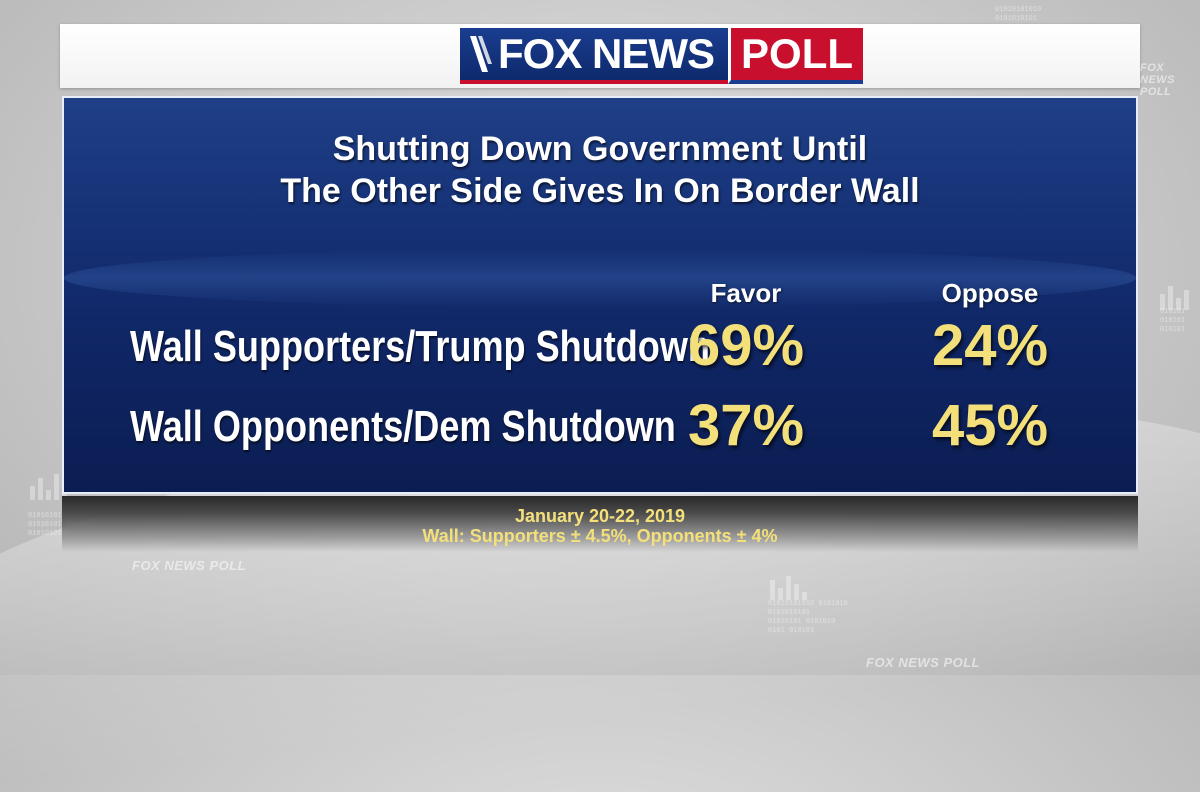  I want to click on fox-news-poll-logo: FOX NEWS POLL, so click(662, 56).